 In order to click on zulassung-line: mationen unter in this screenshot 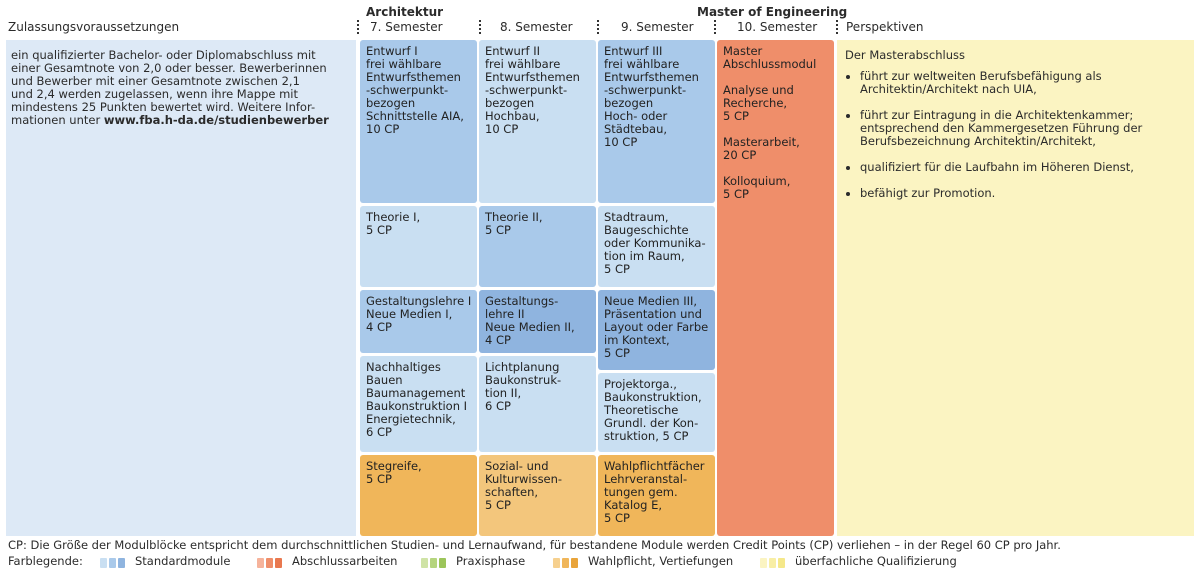, I will do `click(56, 120)`.